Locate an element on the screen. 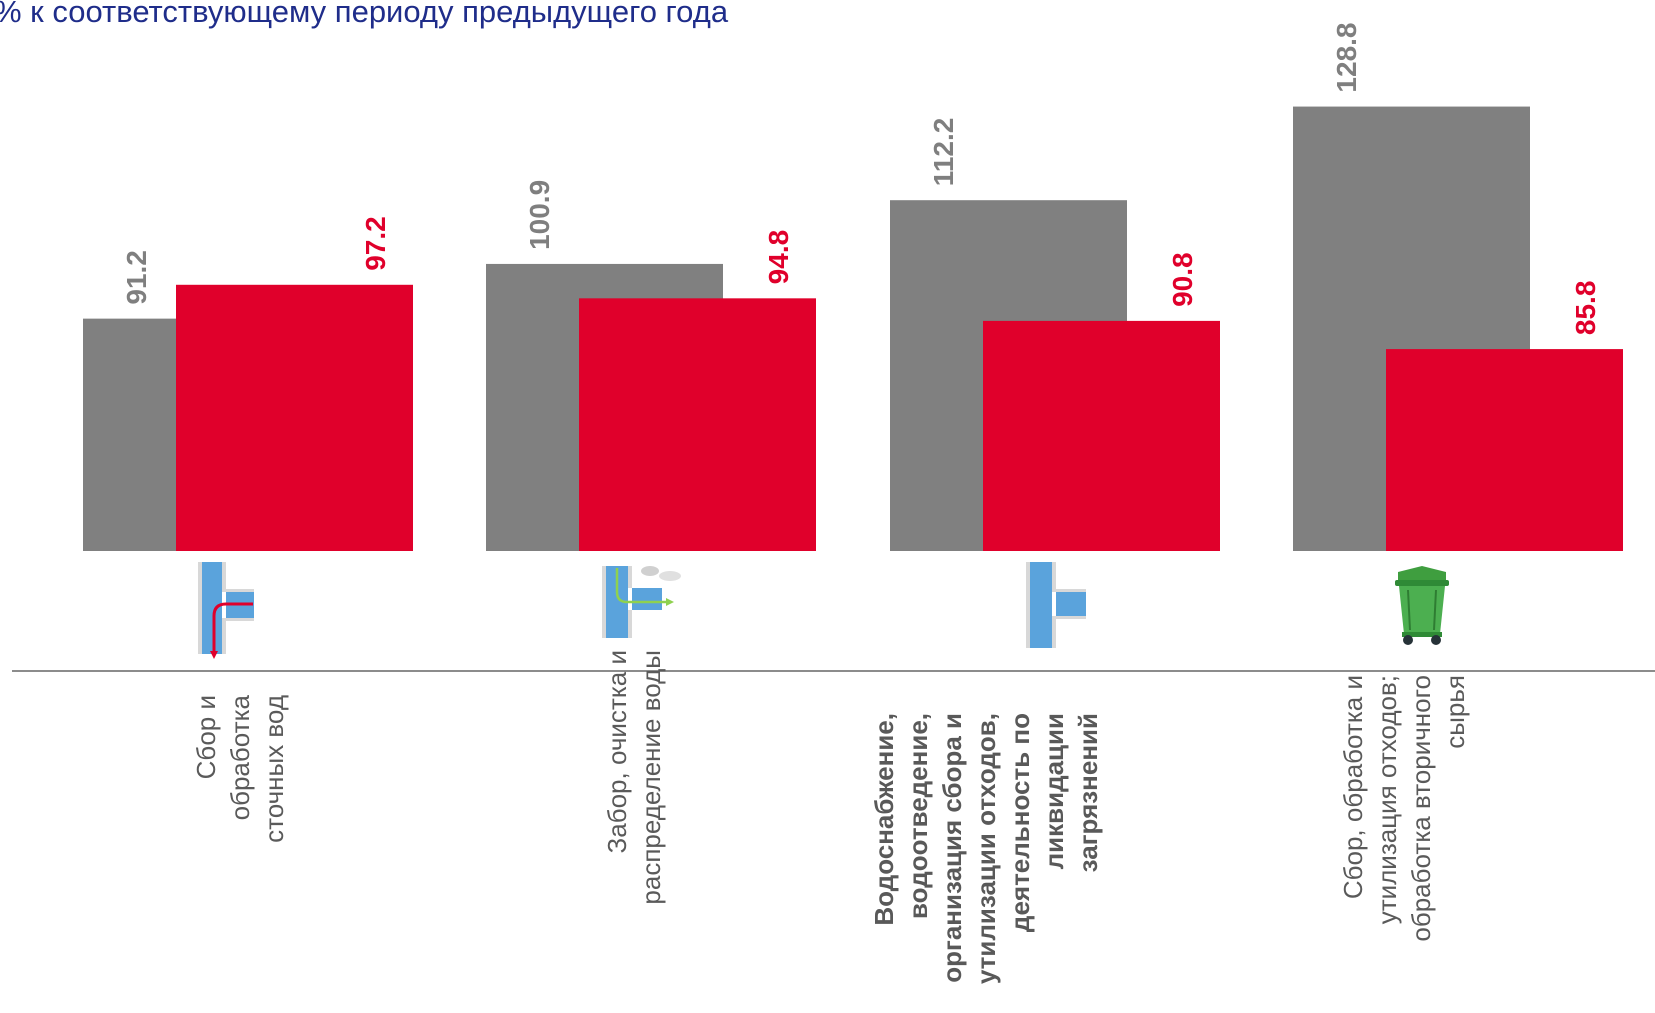 This screenshot has height=1013, width=1655. value-label-current-3: 85.8 is located at coordinates (1585, 308).